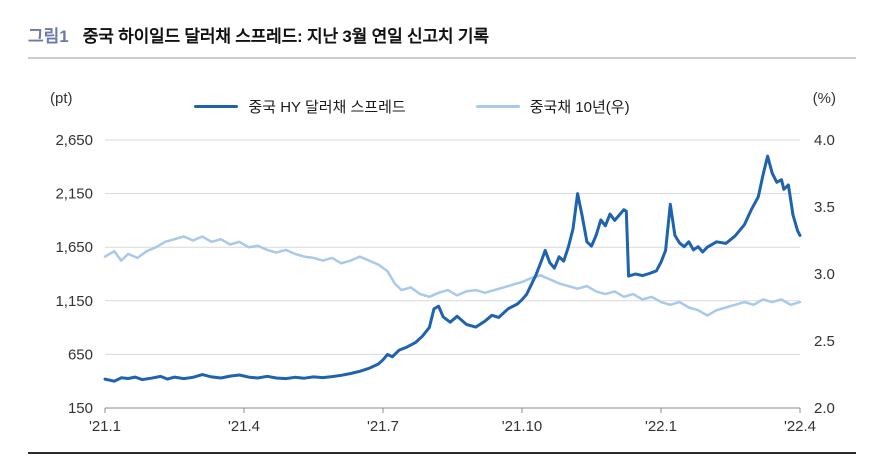 Image resolution: width=884 pixels, height=462 pixels. I want to click on left-axis-tick-label: 150, so click(80, 408).